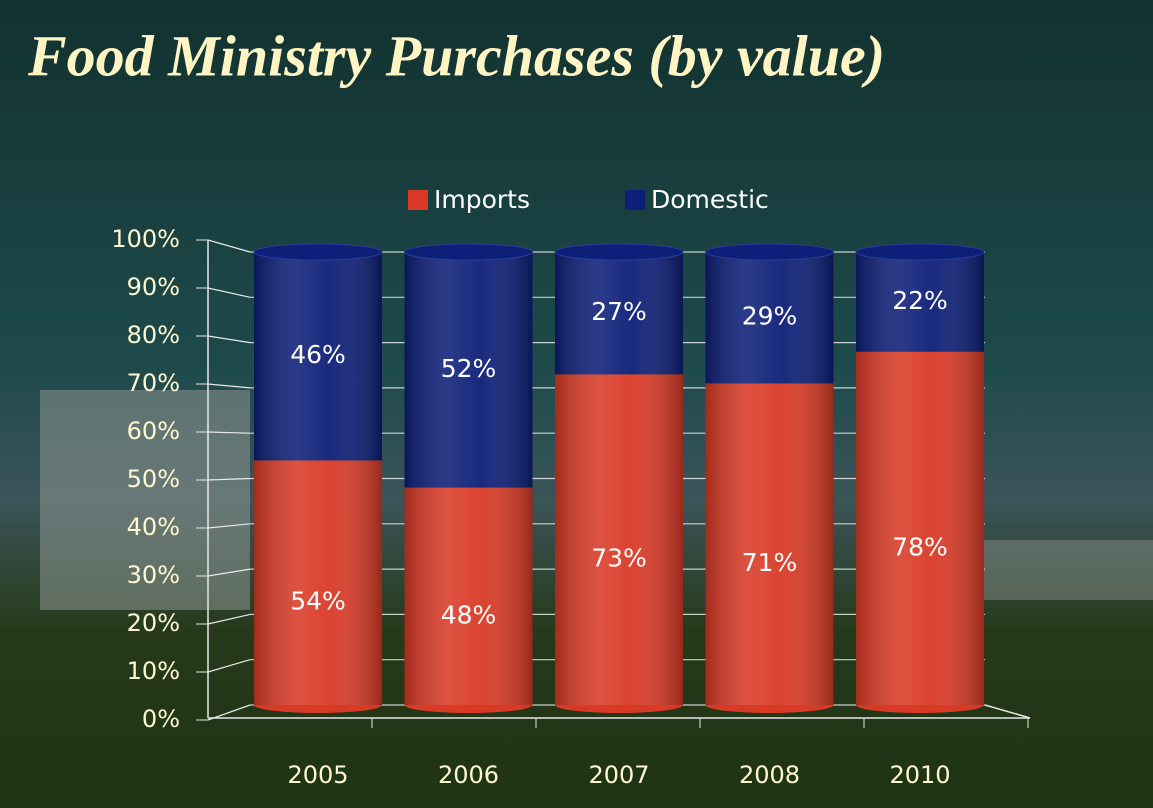  I want to click on silo-background, so click(145, 500).